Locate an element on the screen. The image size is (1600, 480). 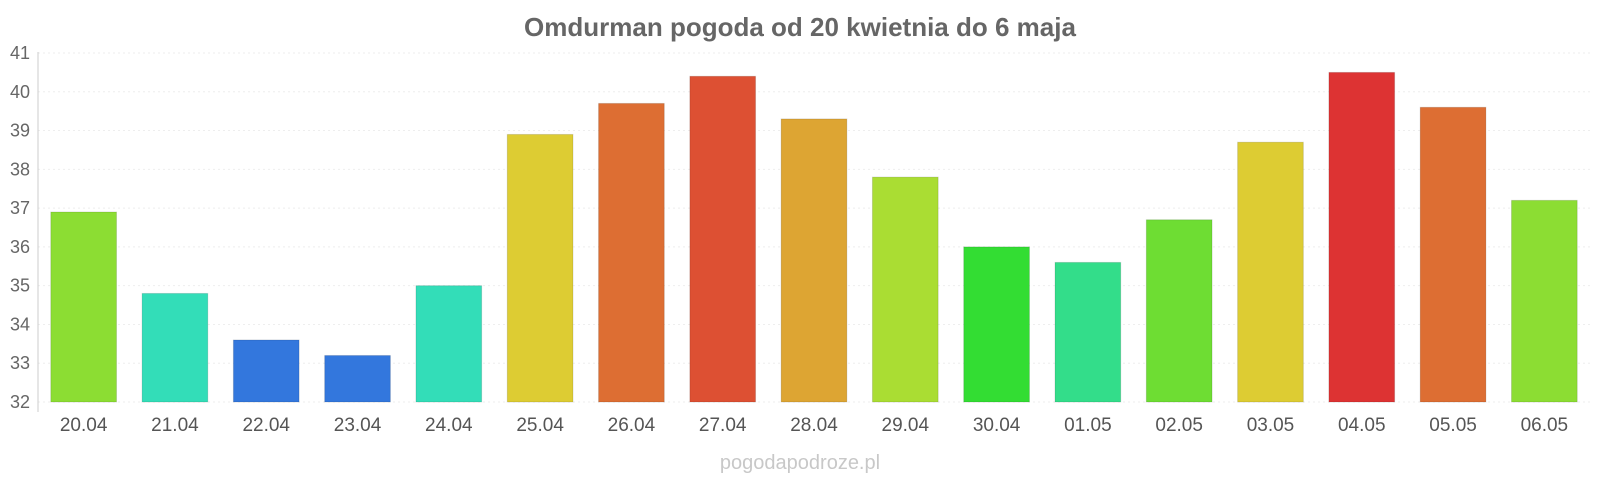
y-tick-label: 33 is located at coordinates (20, 363).